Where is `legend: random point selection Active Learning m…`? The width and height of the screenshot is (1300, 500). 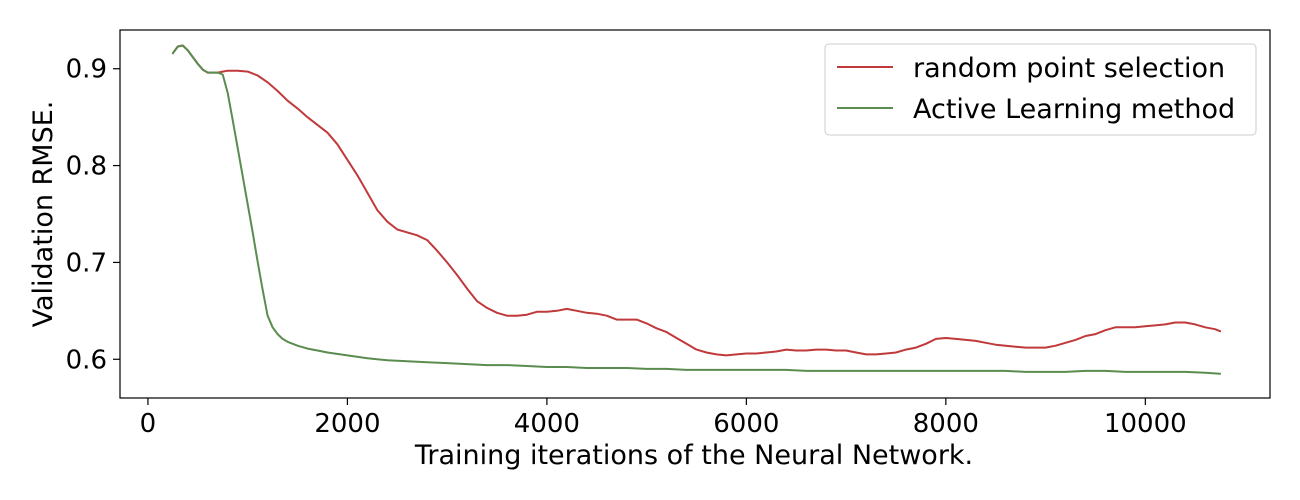 legend: random point selection Active Learning m… is located at coordinates (1040, 89).